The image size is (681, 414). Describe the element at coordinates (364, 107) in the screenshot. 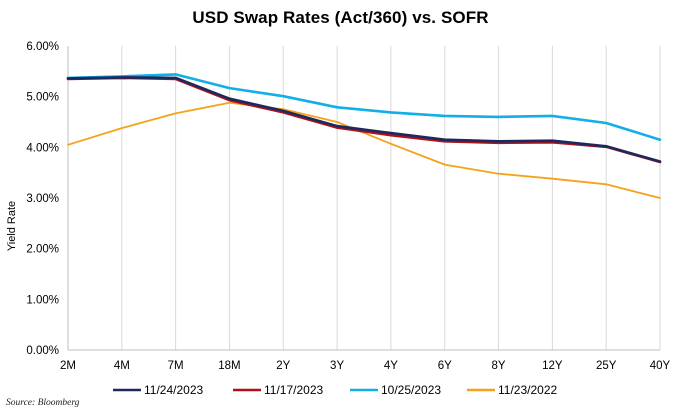

I see `series-line` at that location.